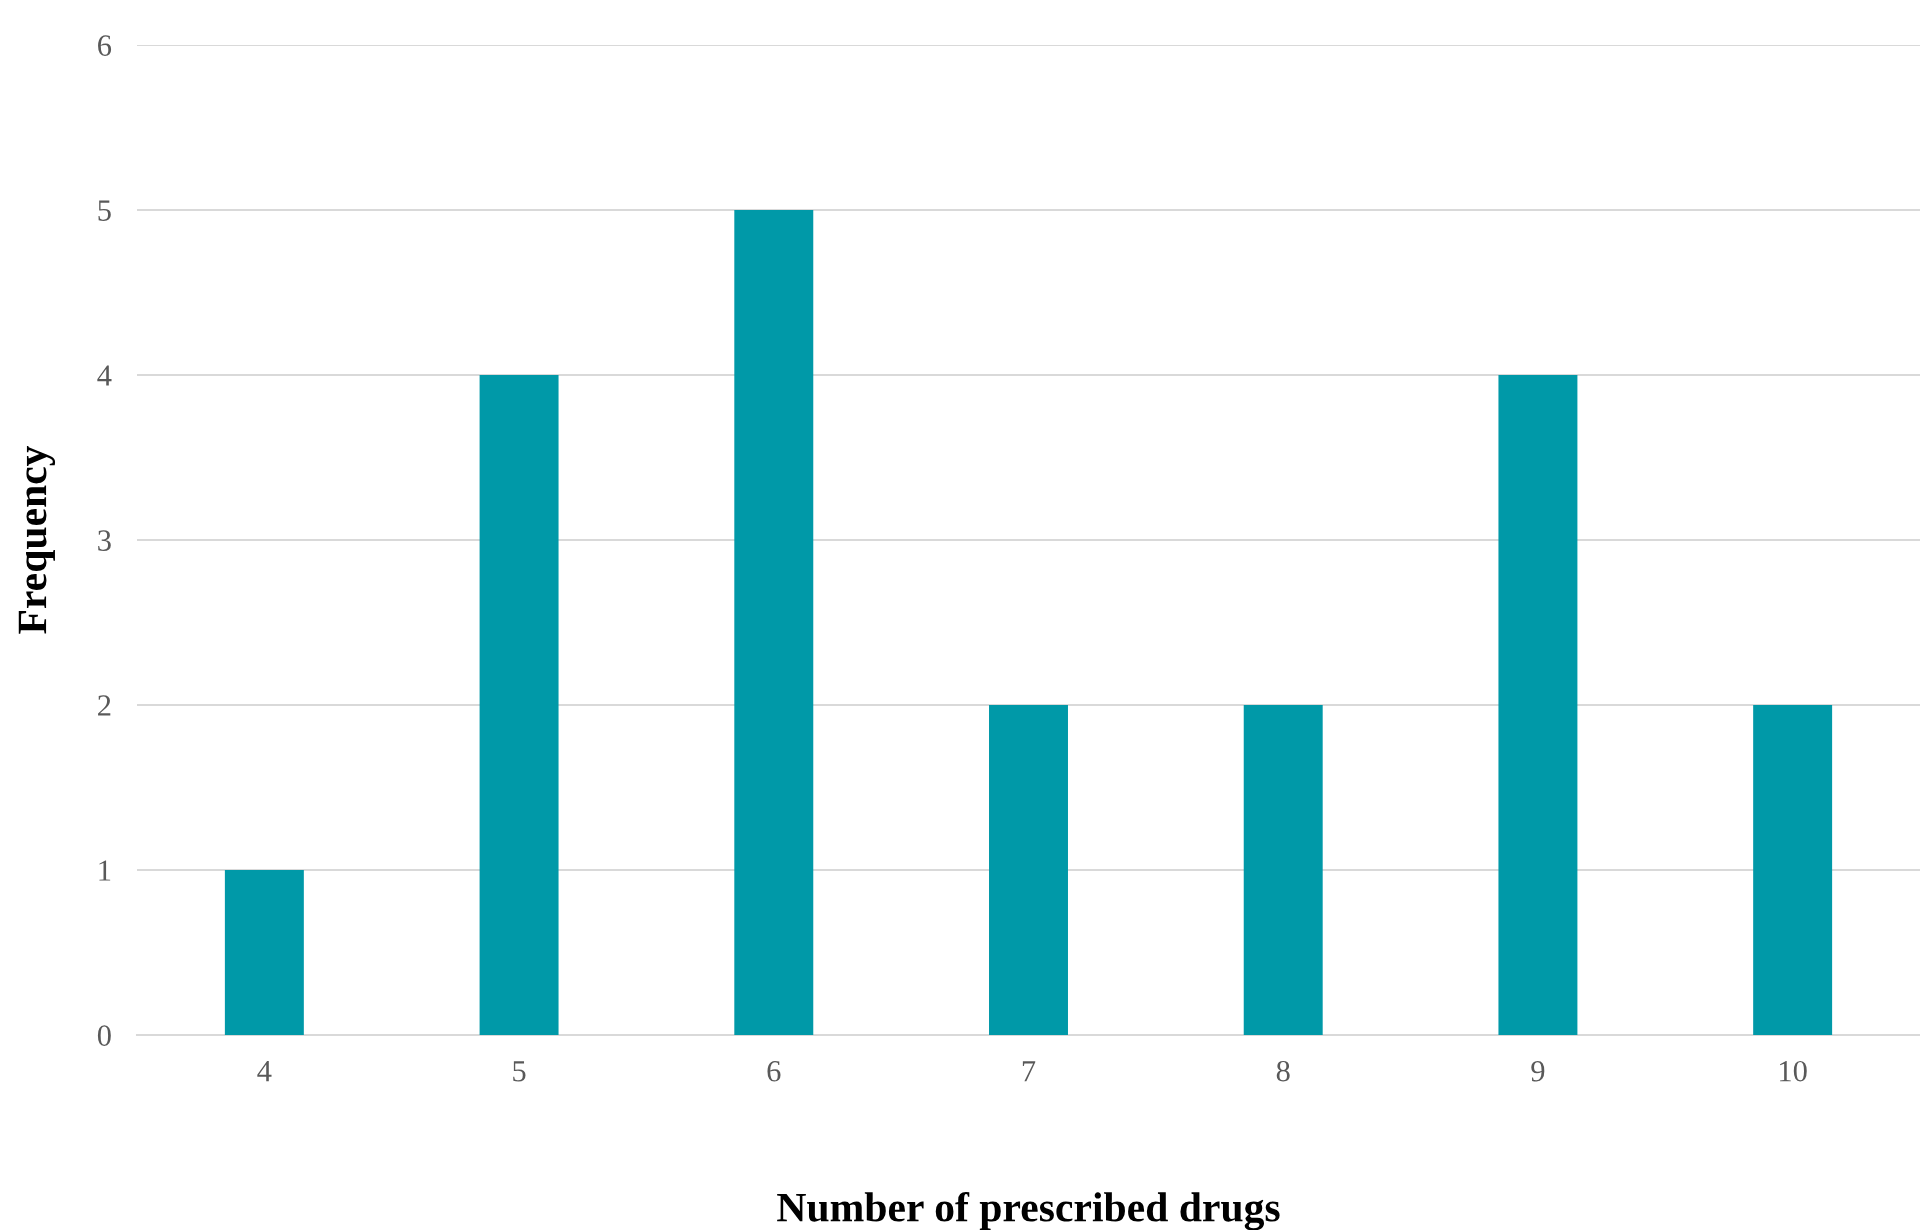 The height and width of the screenshot is (1230, 1920). What do you see at coordinates (1538, 1071) in the screenshot?
I see `x-tick-label: 9` at bounding box center [1538, 1071].